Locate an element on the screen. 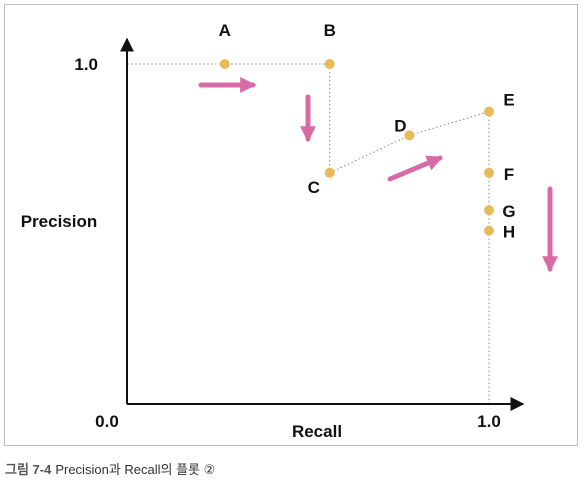 This screenshot has width=585, height=482. data-point-c is located at coordinates (329, 172).